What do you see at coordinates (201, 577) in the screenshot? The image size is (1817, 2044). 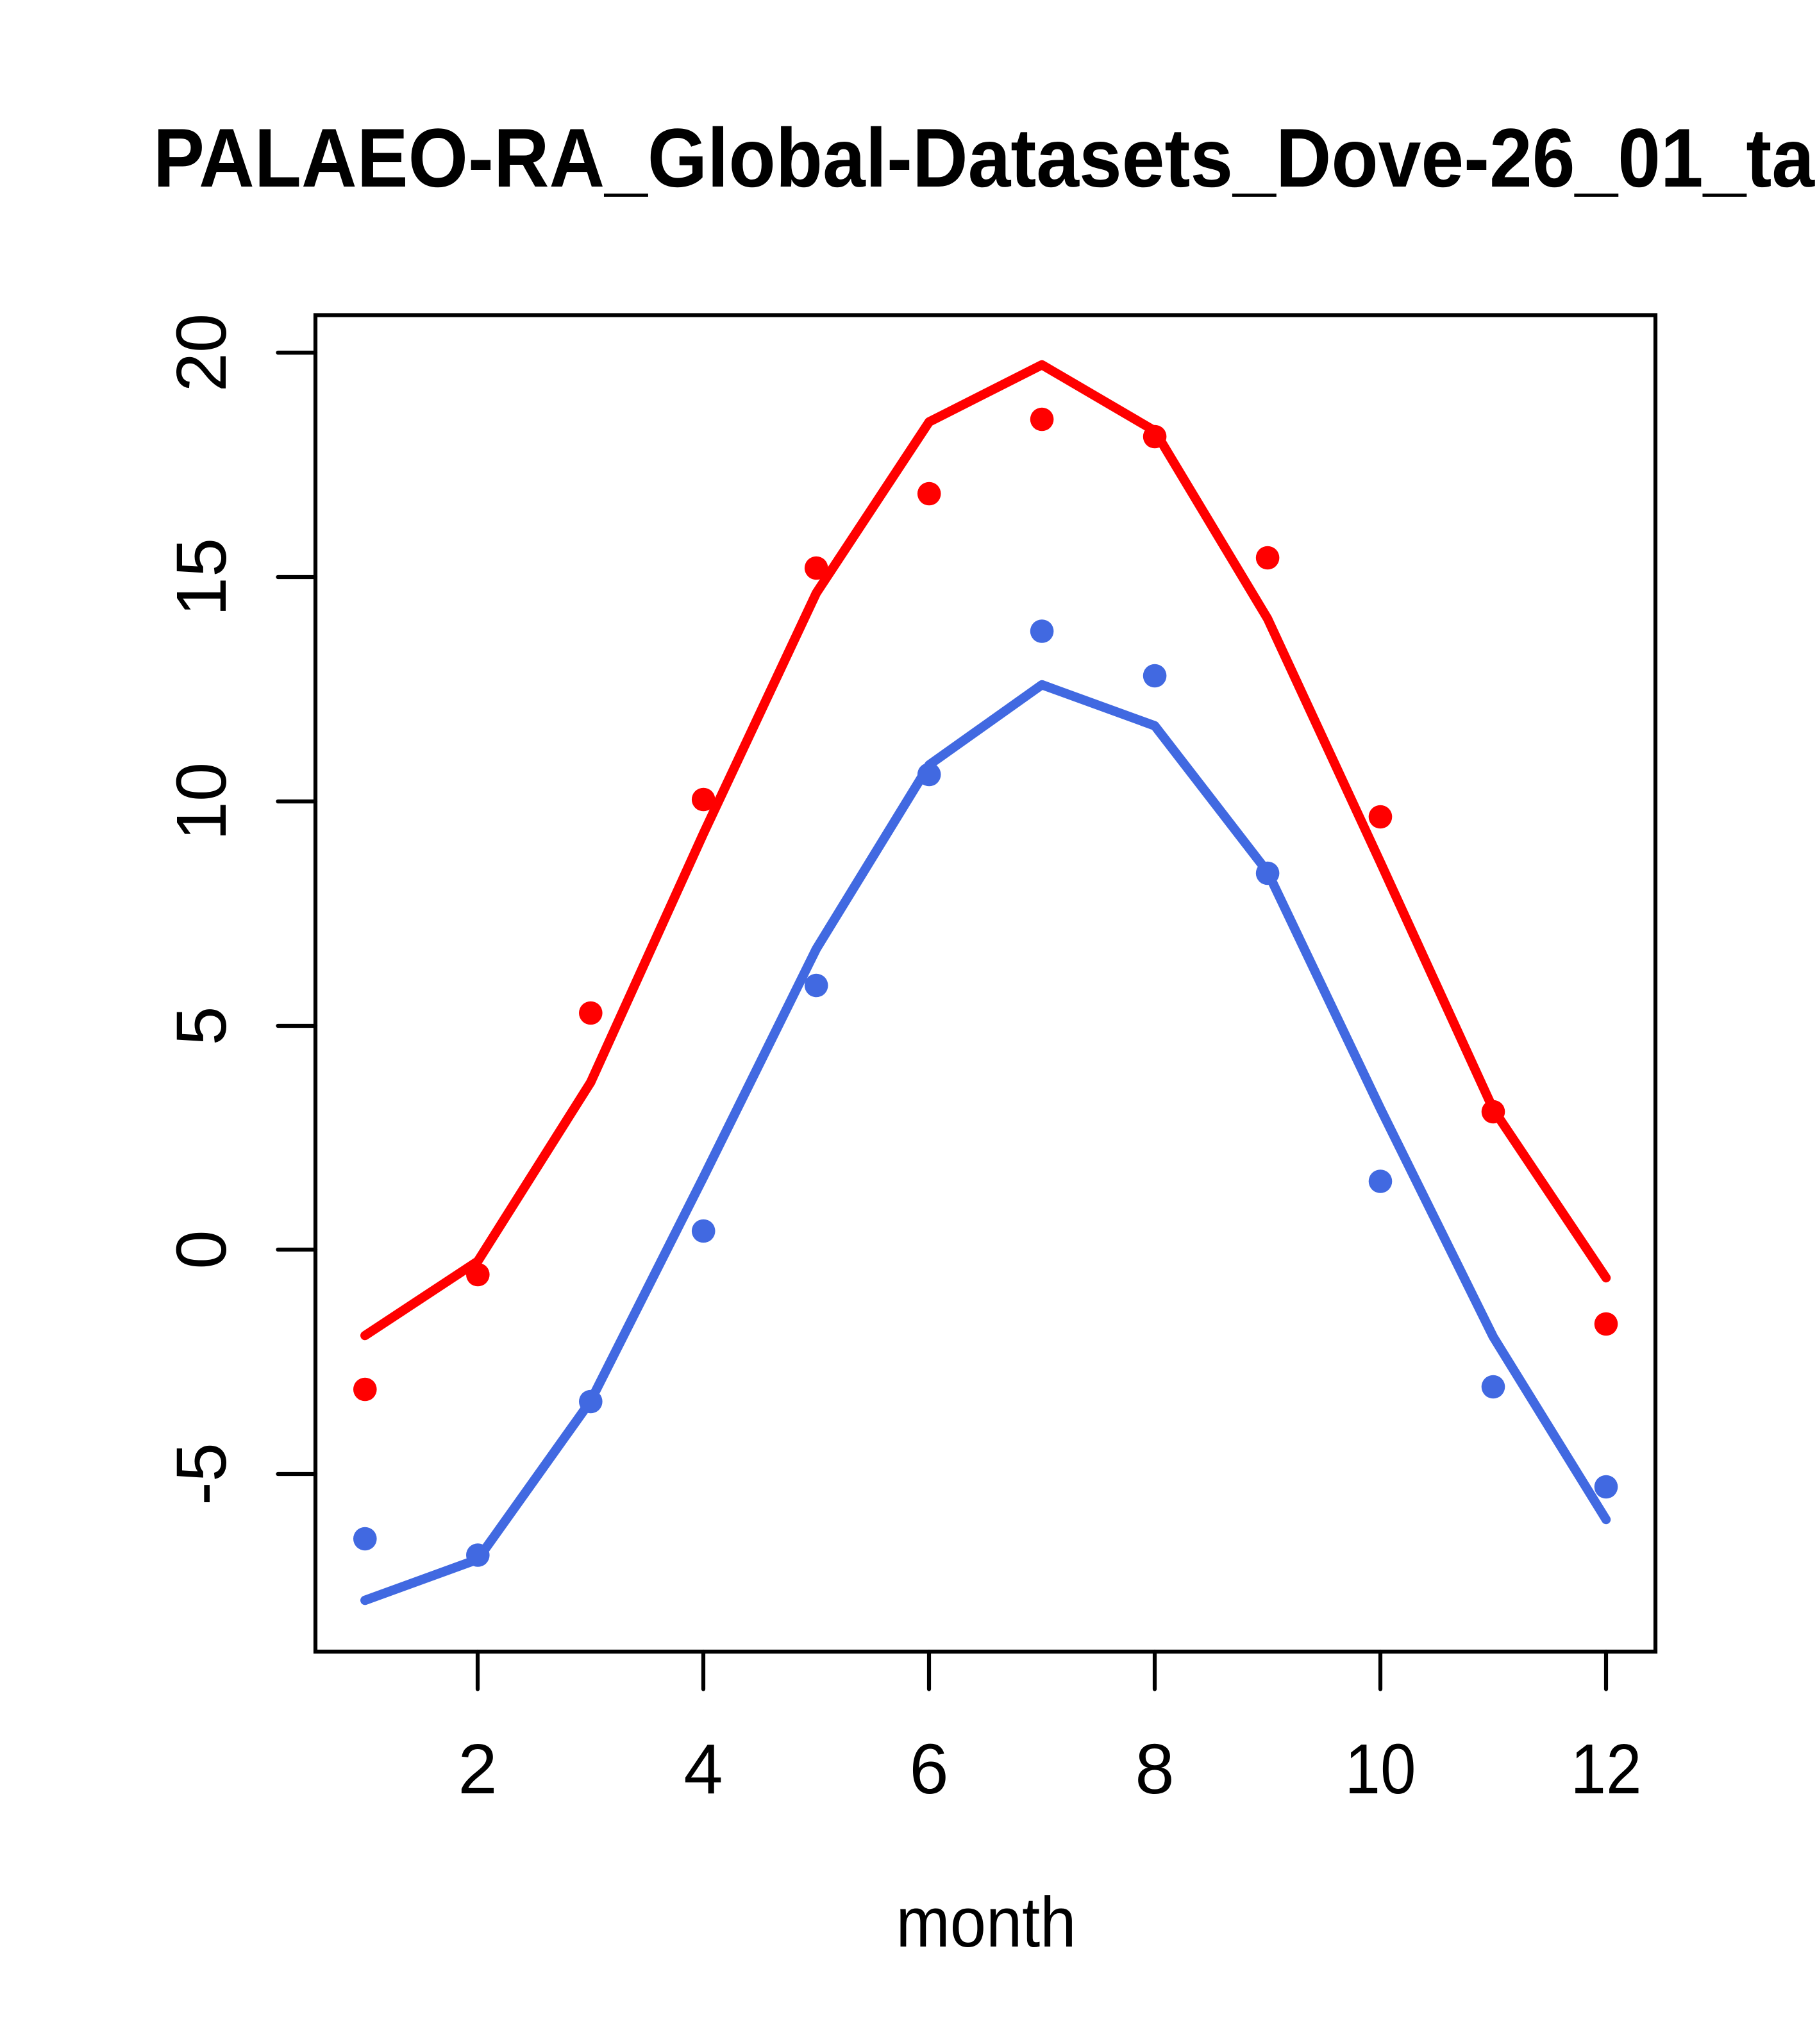 I see `svg-text: 15` at bounding box center [201, 577].